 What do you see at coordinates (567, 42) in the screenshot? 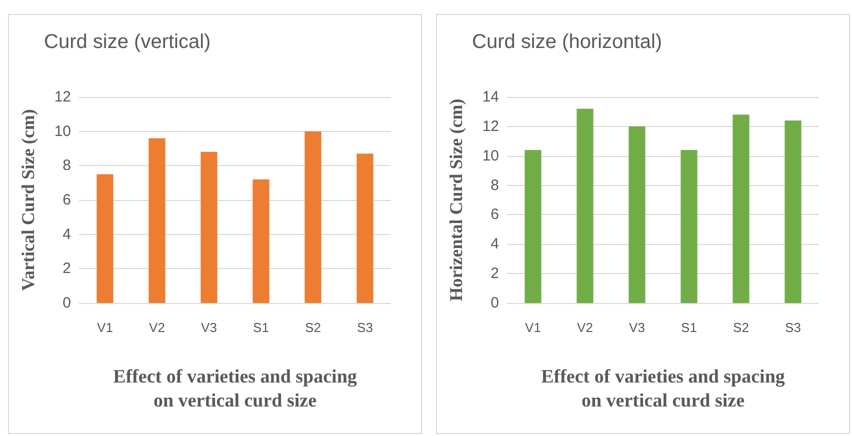
I see `chart-title: Curd size (horizontal)` at bounding box center [567, 42].